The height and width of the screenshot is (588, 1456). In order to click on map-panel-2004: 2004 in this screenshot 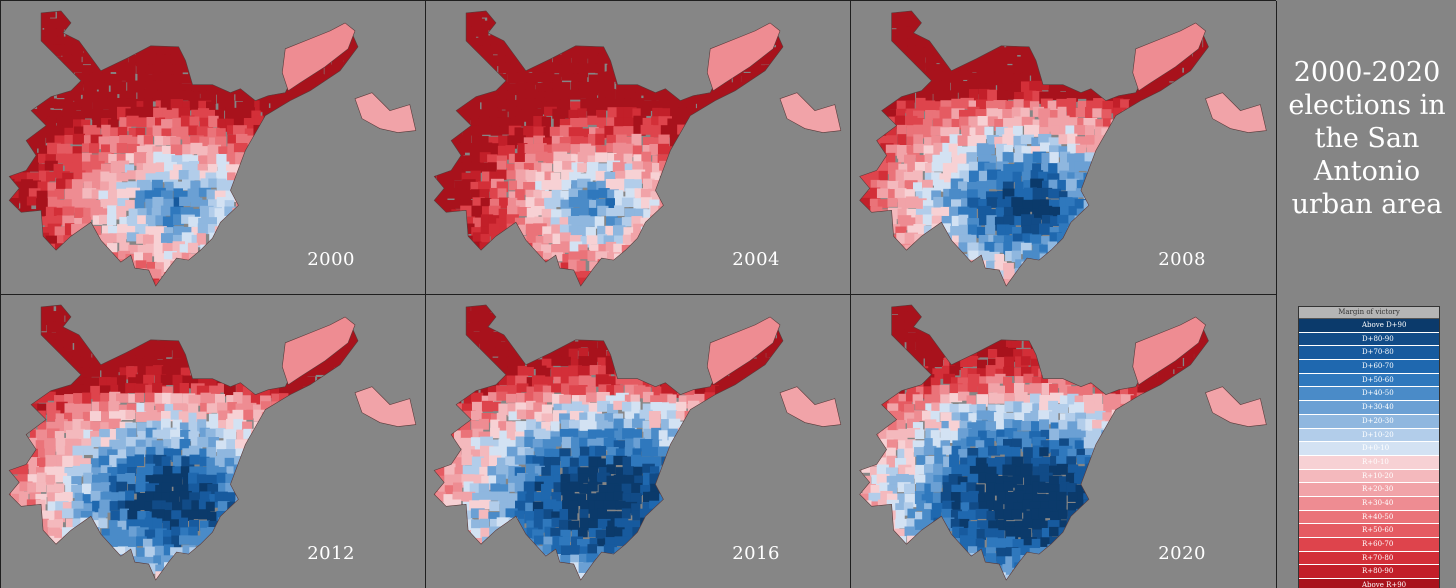, I will do `click(638, 148)`.